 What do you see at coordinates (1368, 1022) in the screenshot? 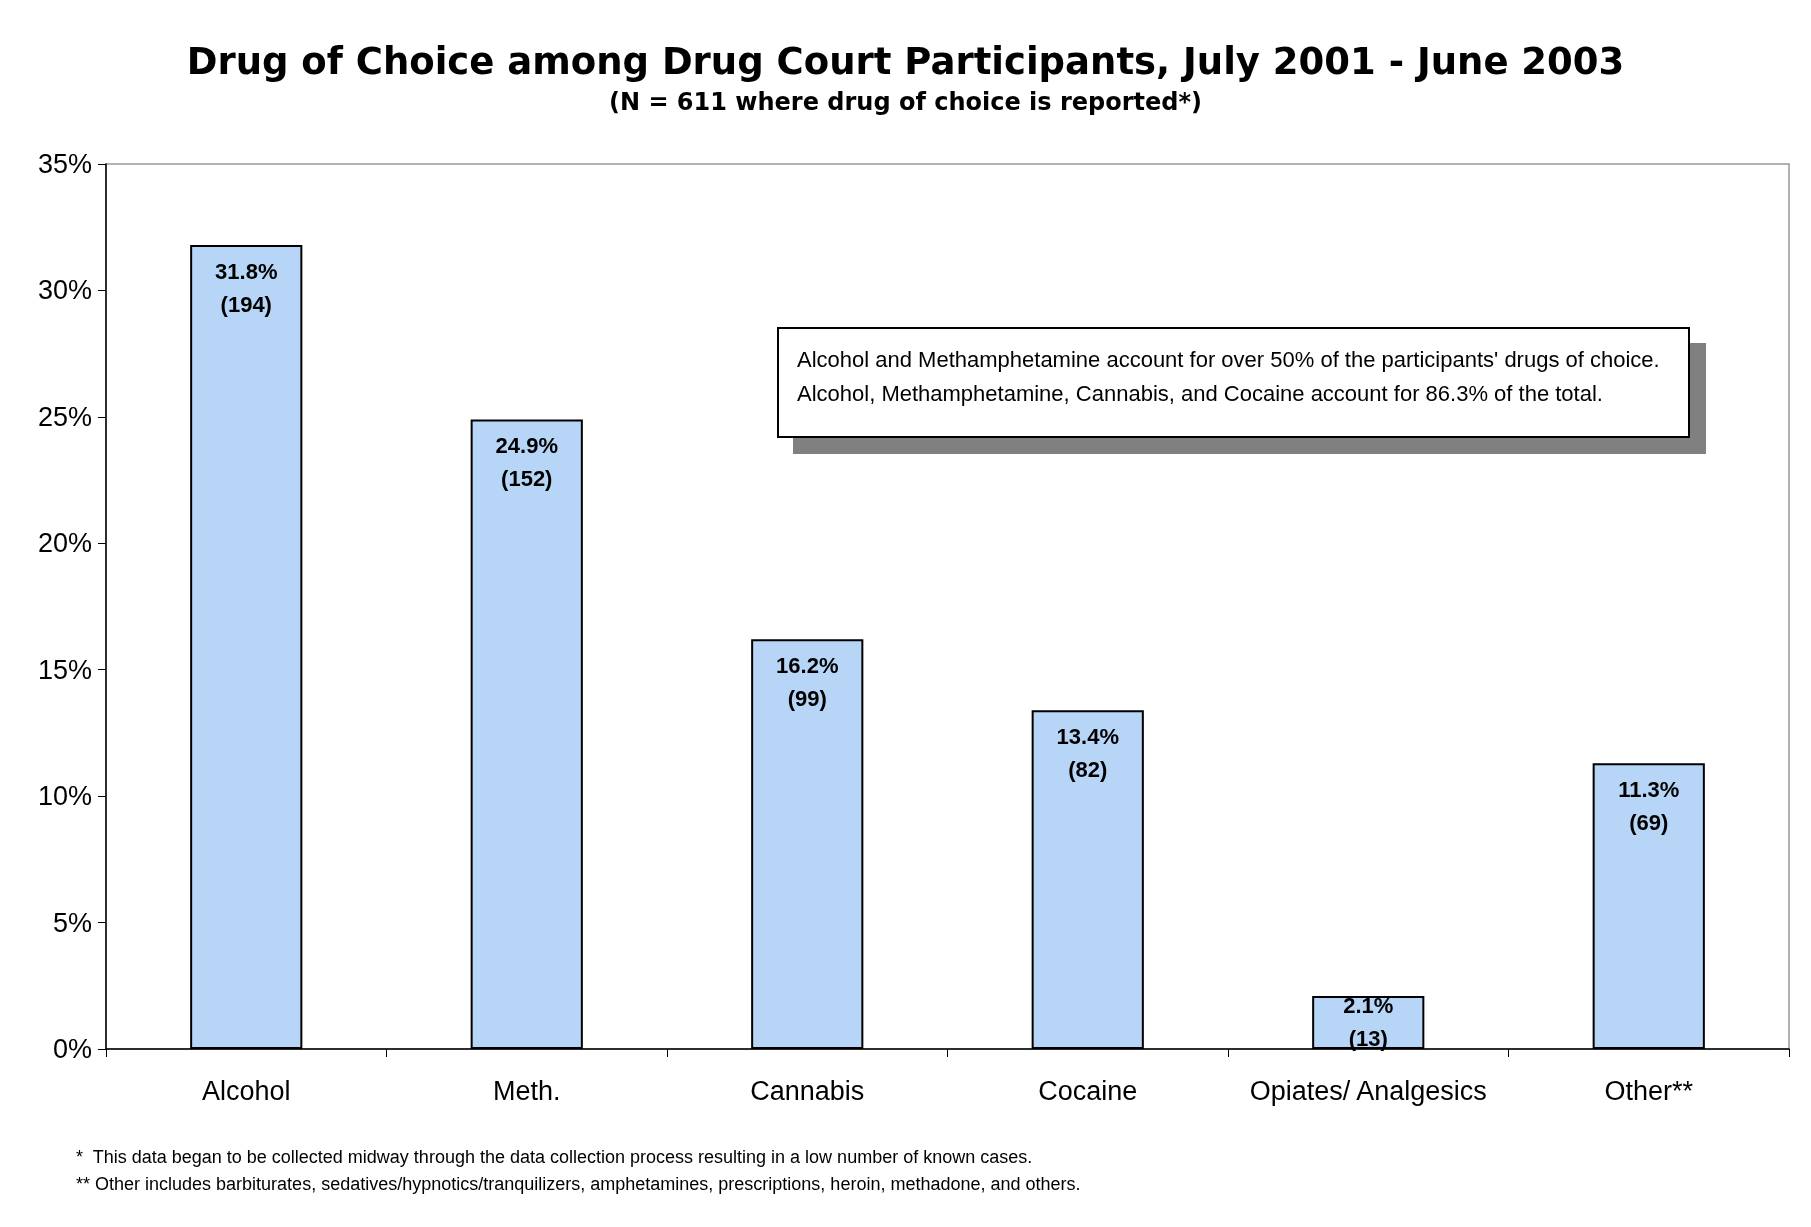
I see `data-label: 2.1% (13)` at bounding box center [1368, 1022].